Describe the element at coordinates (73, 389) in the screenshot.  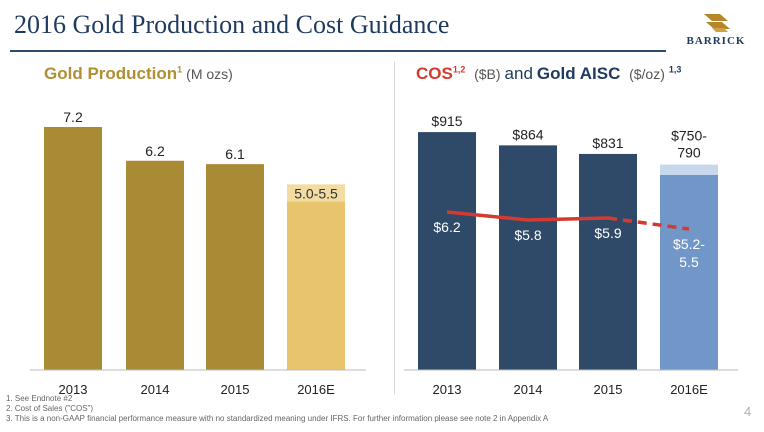
I see `production-year-label: 2013` at that location.